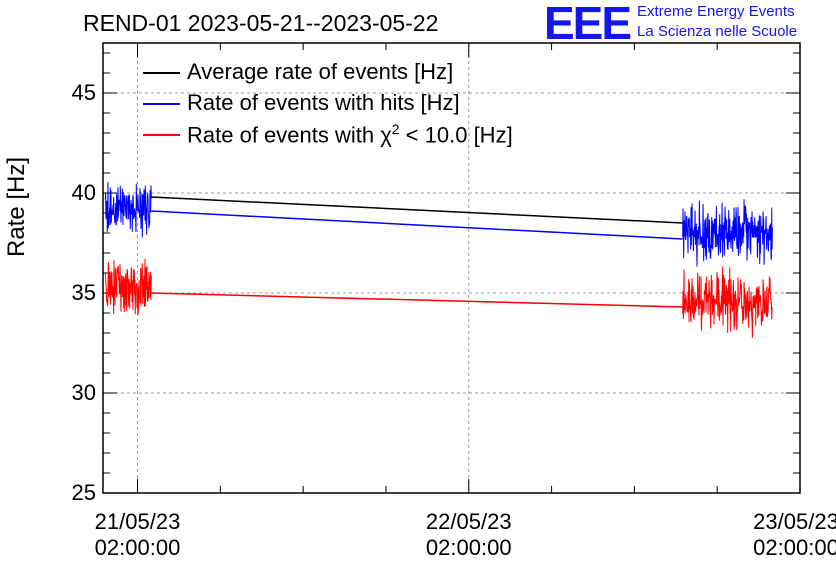 This screenshot has width=836, height=572. Describe the element at coordinates (588, 24) in the screenshot. I see `eee-logo-mark: EEE` at that location.